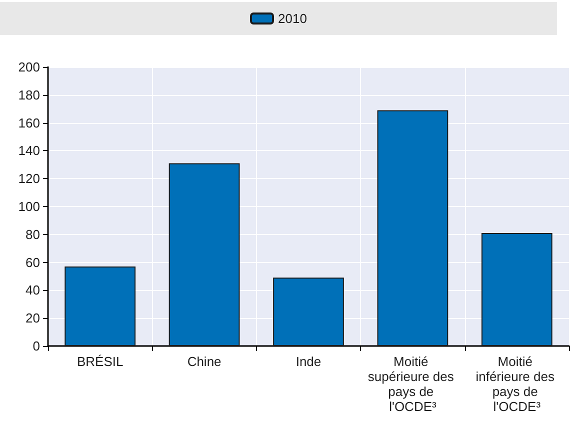  What do you see at coordinates (29, 94) in the screenshot?
I see `y-tick-label: 180` at bounding box center [29, 94].